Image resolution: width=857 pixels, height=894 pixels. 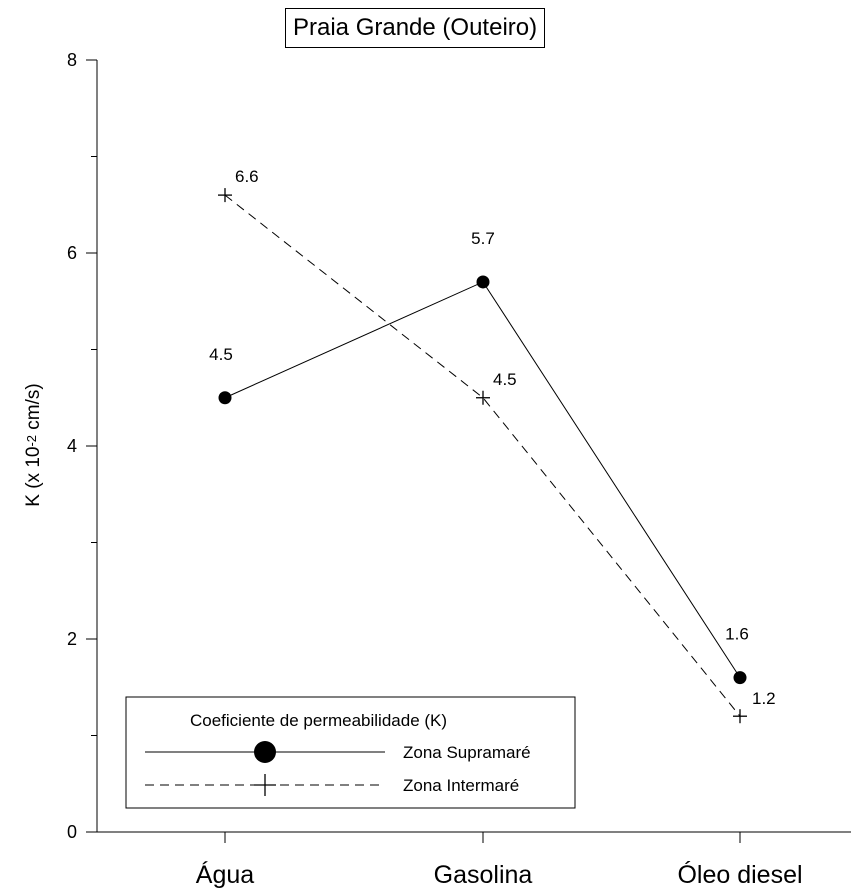 What do you see at coordinates (247, 176) in the screenshot?
I see `data-label: 6.6` at bounding box center [247, 176].